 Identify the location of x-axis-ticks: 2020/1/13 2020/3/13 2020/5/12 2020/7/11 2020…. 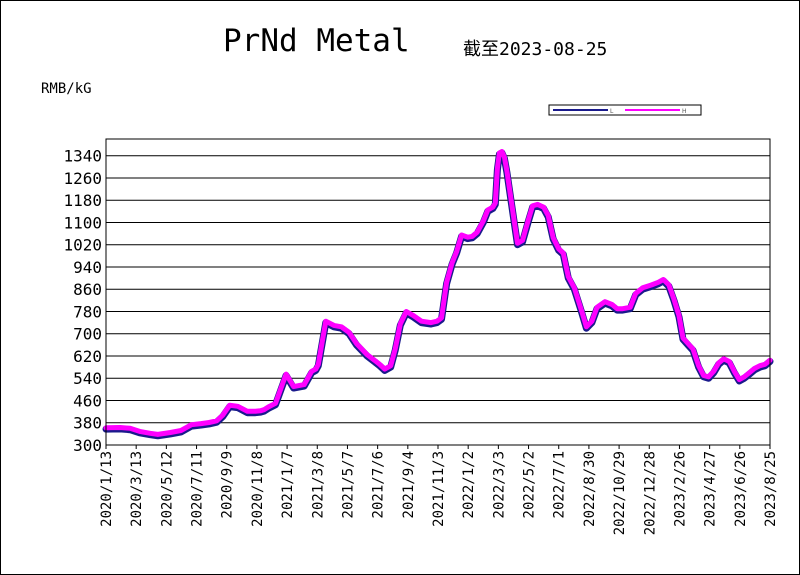
(439, 490).